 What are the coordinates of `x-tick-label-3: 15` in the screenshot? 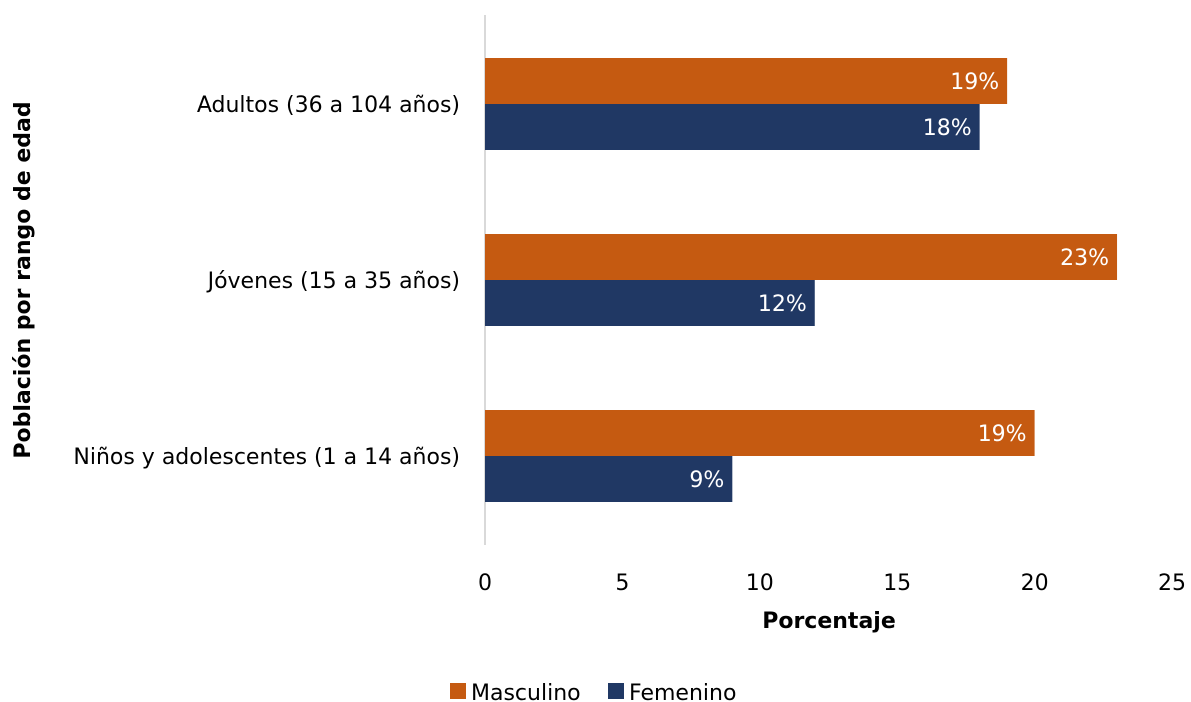 It's located at (897, 583).